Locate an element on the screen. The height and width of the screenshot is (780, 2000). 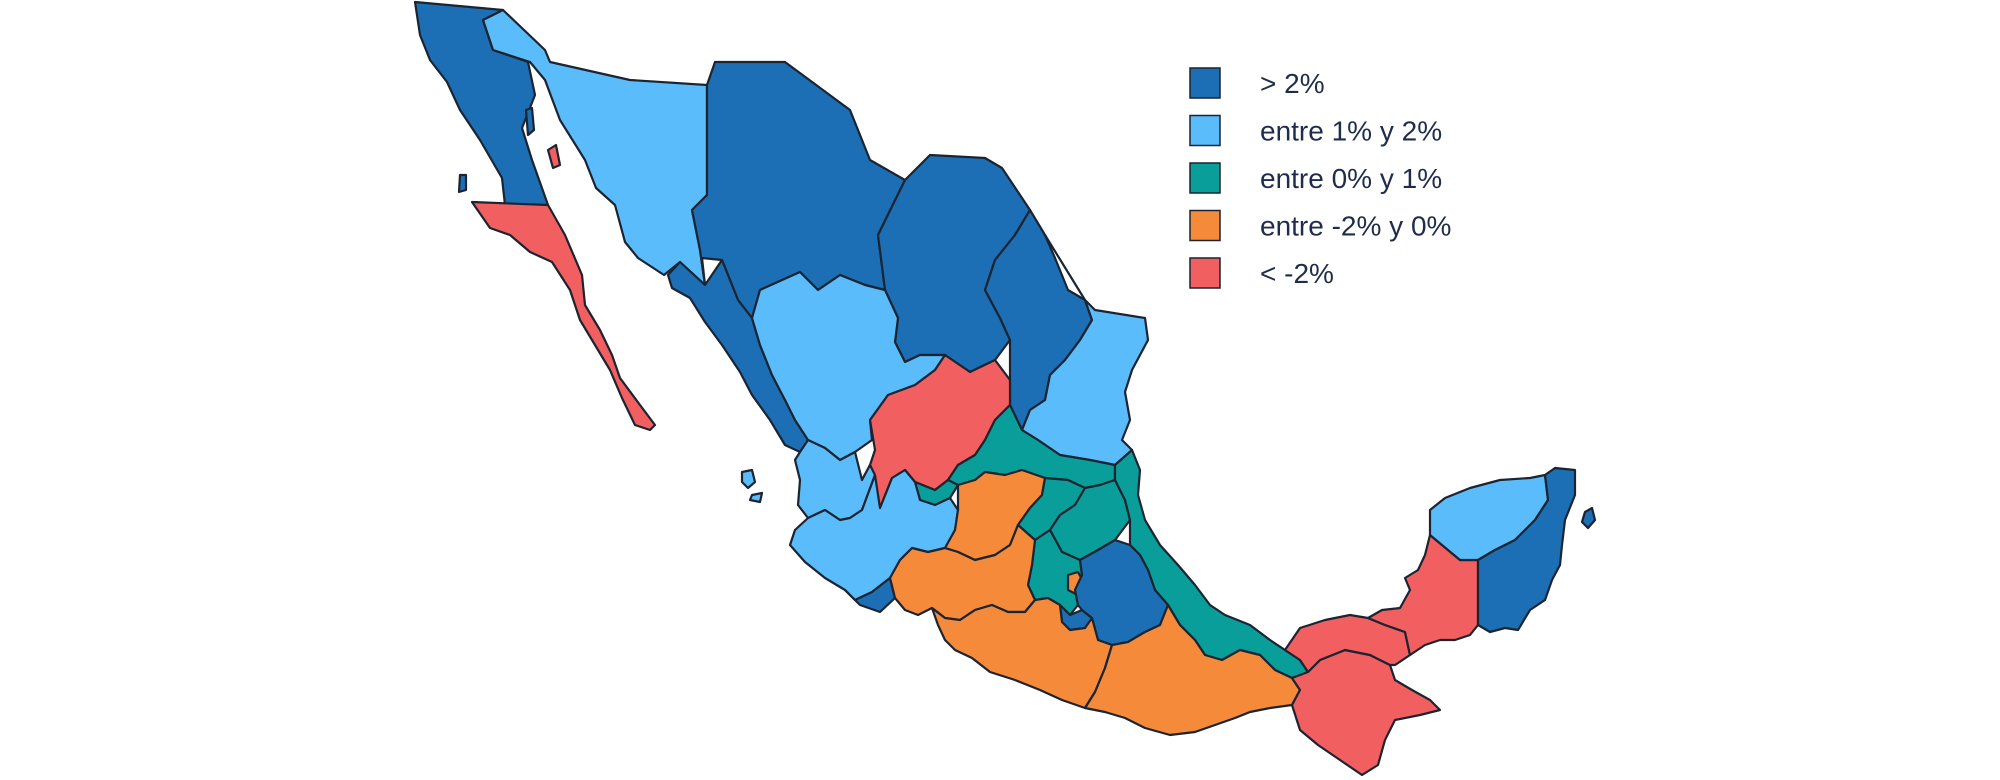
legend-label-3: entre -2% y 0% is located at coordinates (1355, 226).